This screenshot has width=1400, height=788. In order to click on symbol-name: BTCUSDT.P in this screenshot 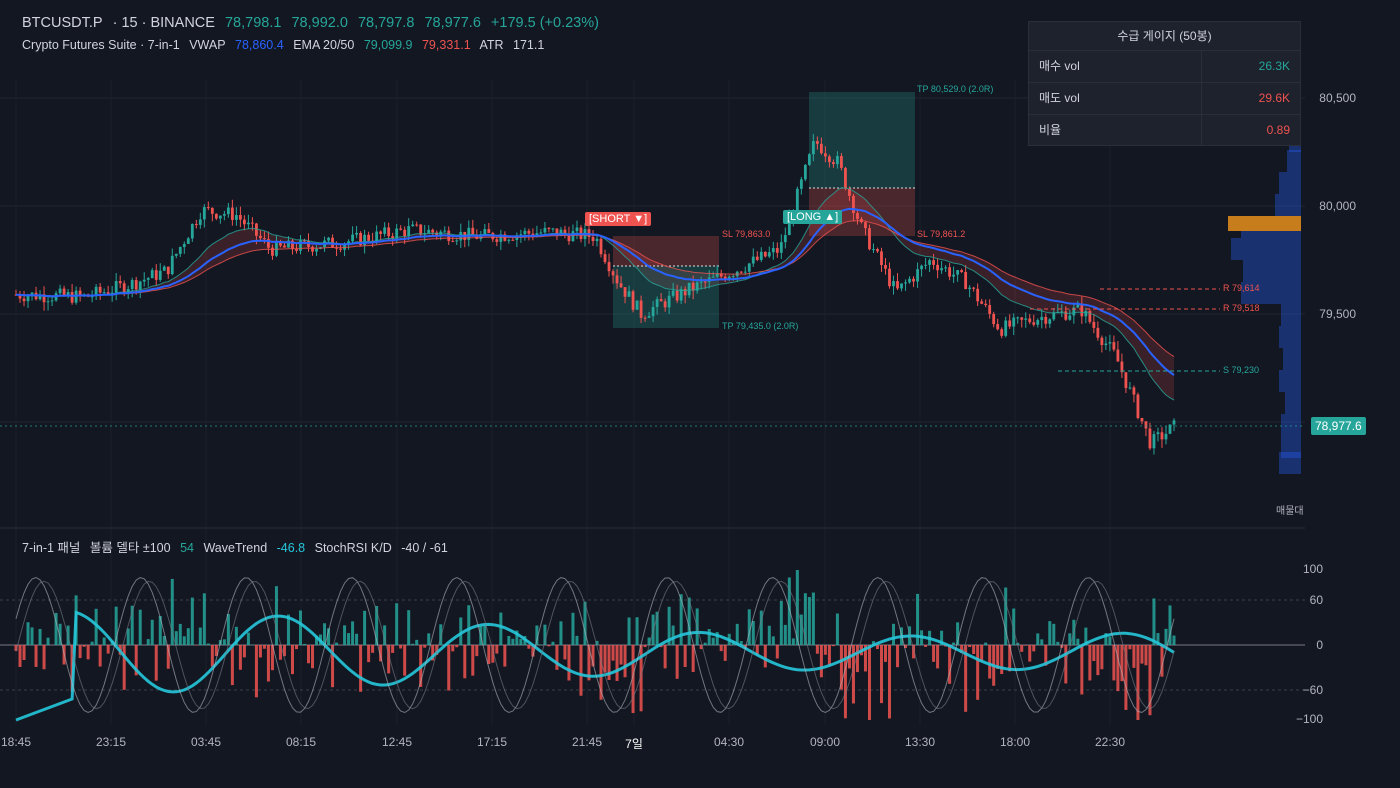, I will do `click(62, 23)`.